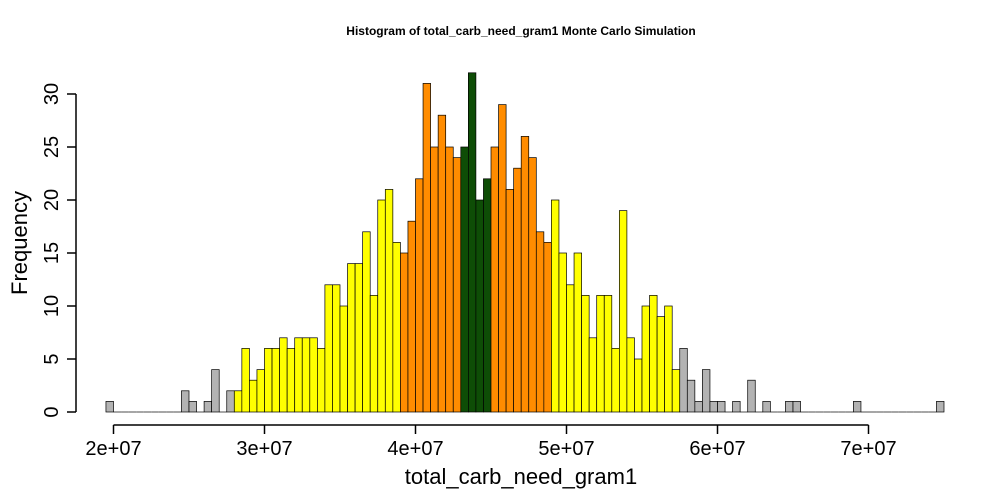 The width and height of the screenshot is (1000, 500). Describe the element at coordinates (52, 306) in the screenshot. I see `y-tick-label: 10` at that location.